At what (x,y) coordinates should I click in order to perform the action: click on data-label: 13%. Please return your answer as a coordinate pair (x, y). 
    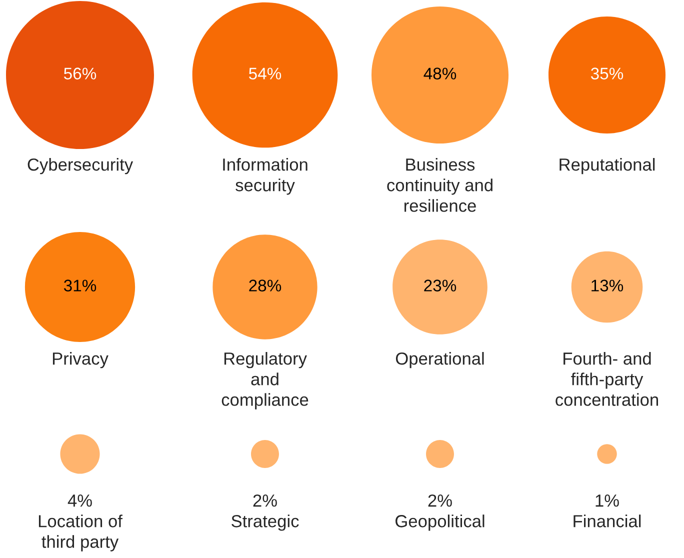
    Looking at the image, I should click on (608, 286).